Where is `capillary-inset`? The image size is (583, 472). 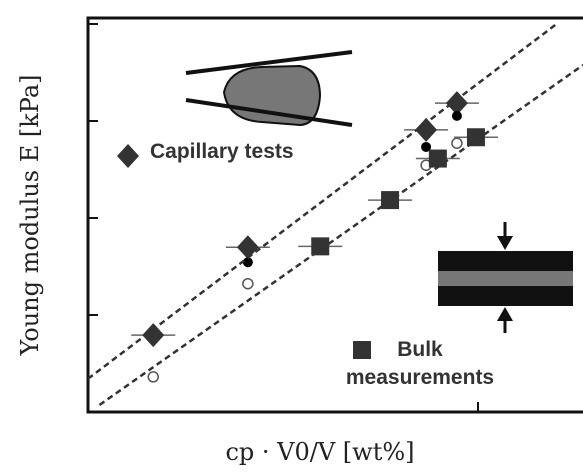 capillary-inset is located at coordinates (269, 88).